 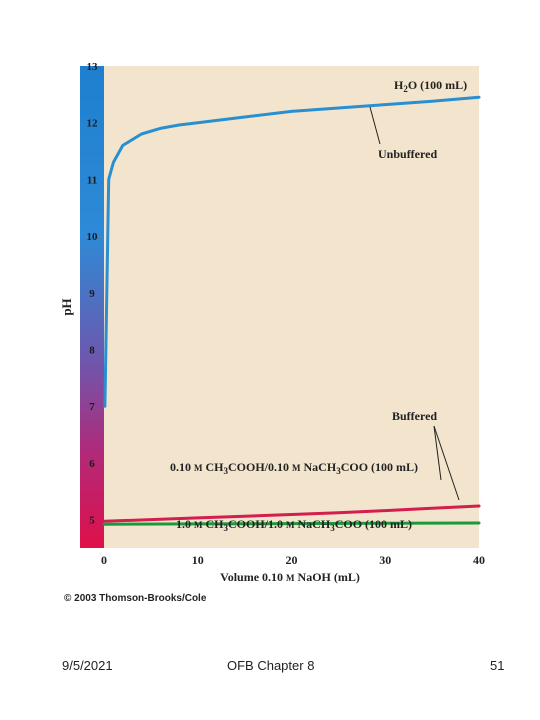 What do you see at coordinates (93, 124) in the screenshot?
I see `y-tick-label: 12` at bounding box center [93, 124].